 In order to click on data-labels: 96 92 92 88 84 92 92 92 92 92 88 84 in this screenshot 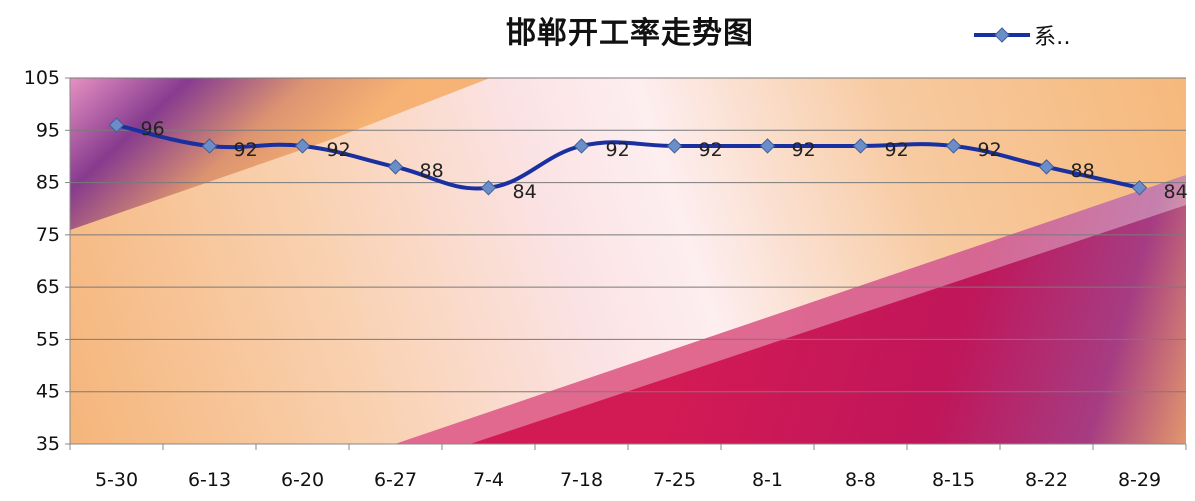, I will do `click(664, 160)`.